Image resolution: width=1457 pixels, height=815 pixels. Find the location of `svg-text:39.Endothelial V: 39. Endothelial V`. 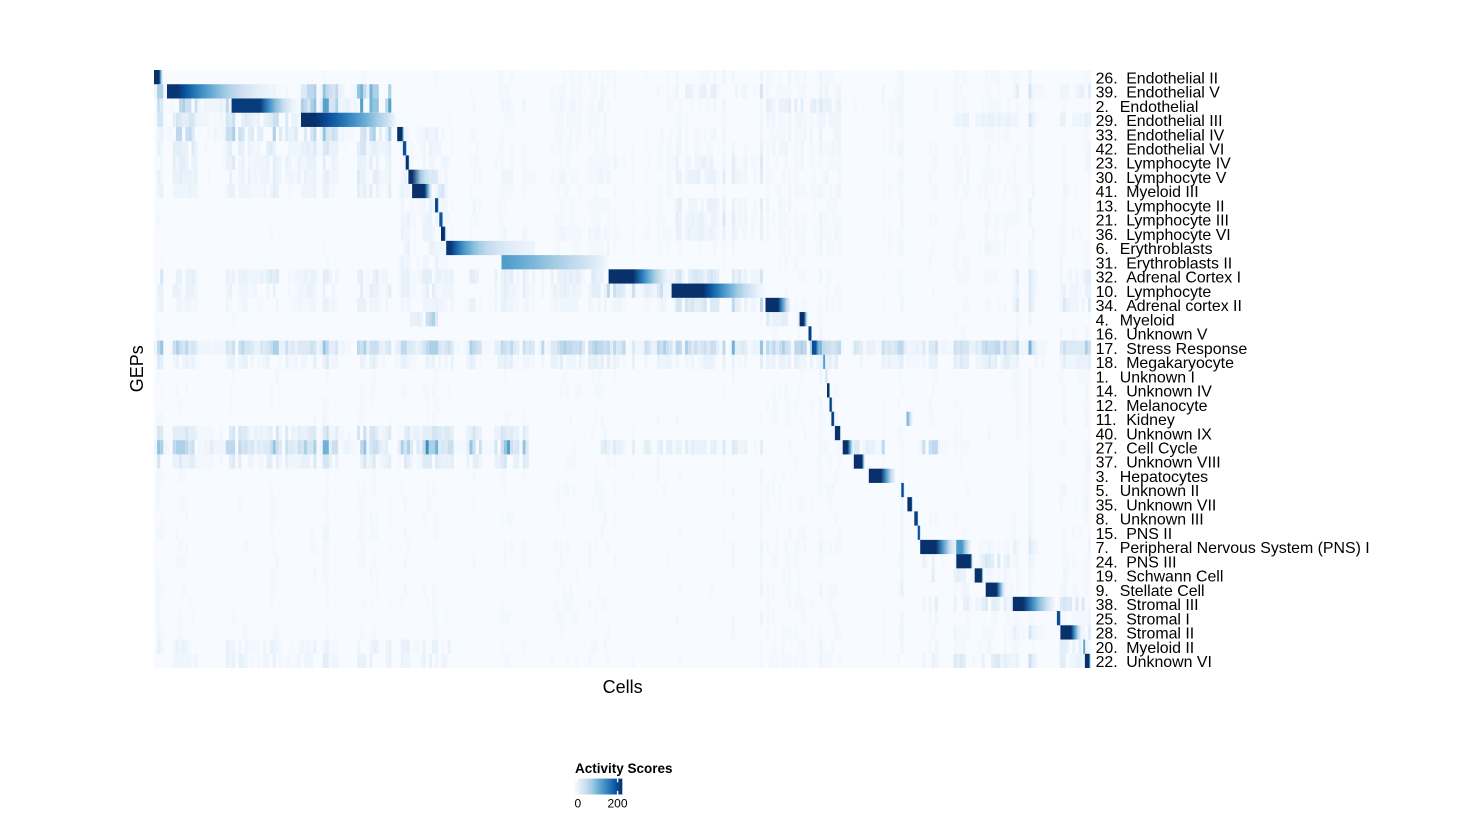

svg-text:39.Endothelial V: 39. Endothelial V is located at coordinates (1158, 93).